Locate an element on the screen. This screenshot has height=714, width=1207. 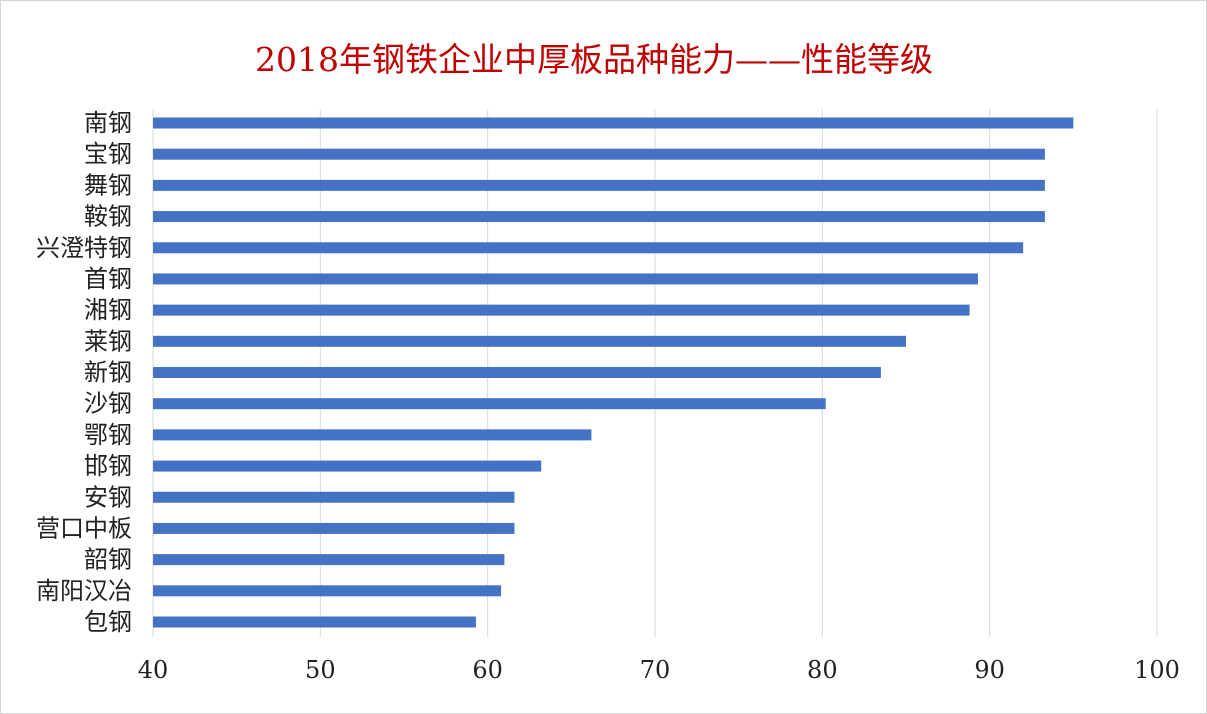
category-label: 首钢 is located at coordinates (108, 279).